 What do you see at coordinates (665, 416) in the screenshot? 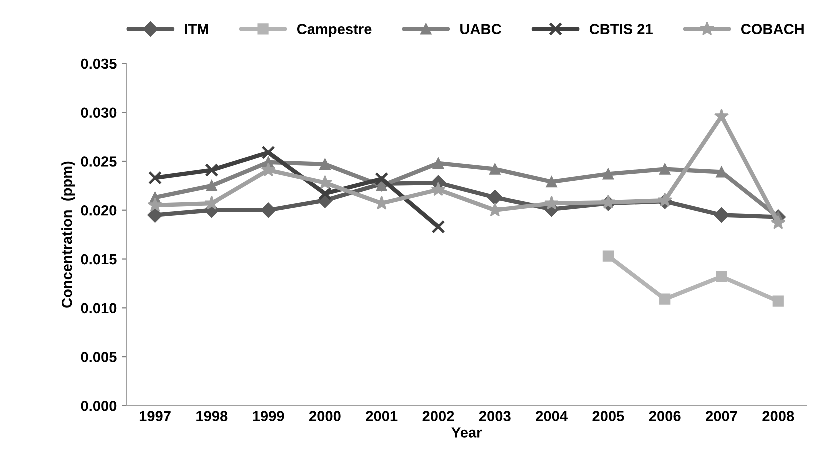
I see `x-tick-label: 2006` at bounding box center [665, 416].